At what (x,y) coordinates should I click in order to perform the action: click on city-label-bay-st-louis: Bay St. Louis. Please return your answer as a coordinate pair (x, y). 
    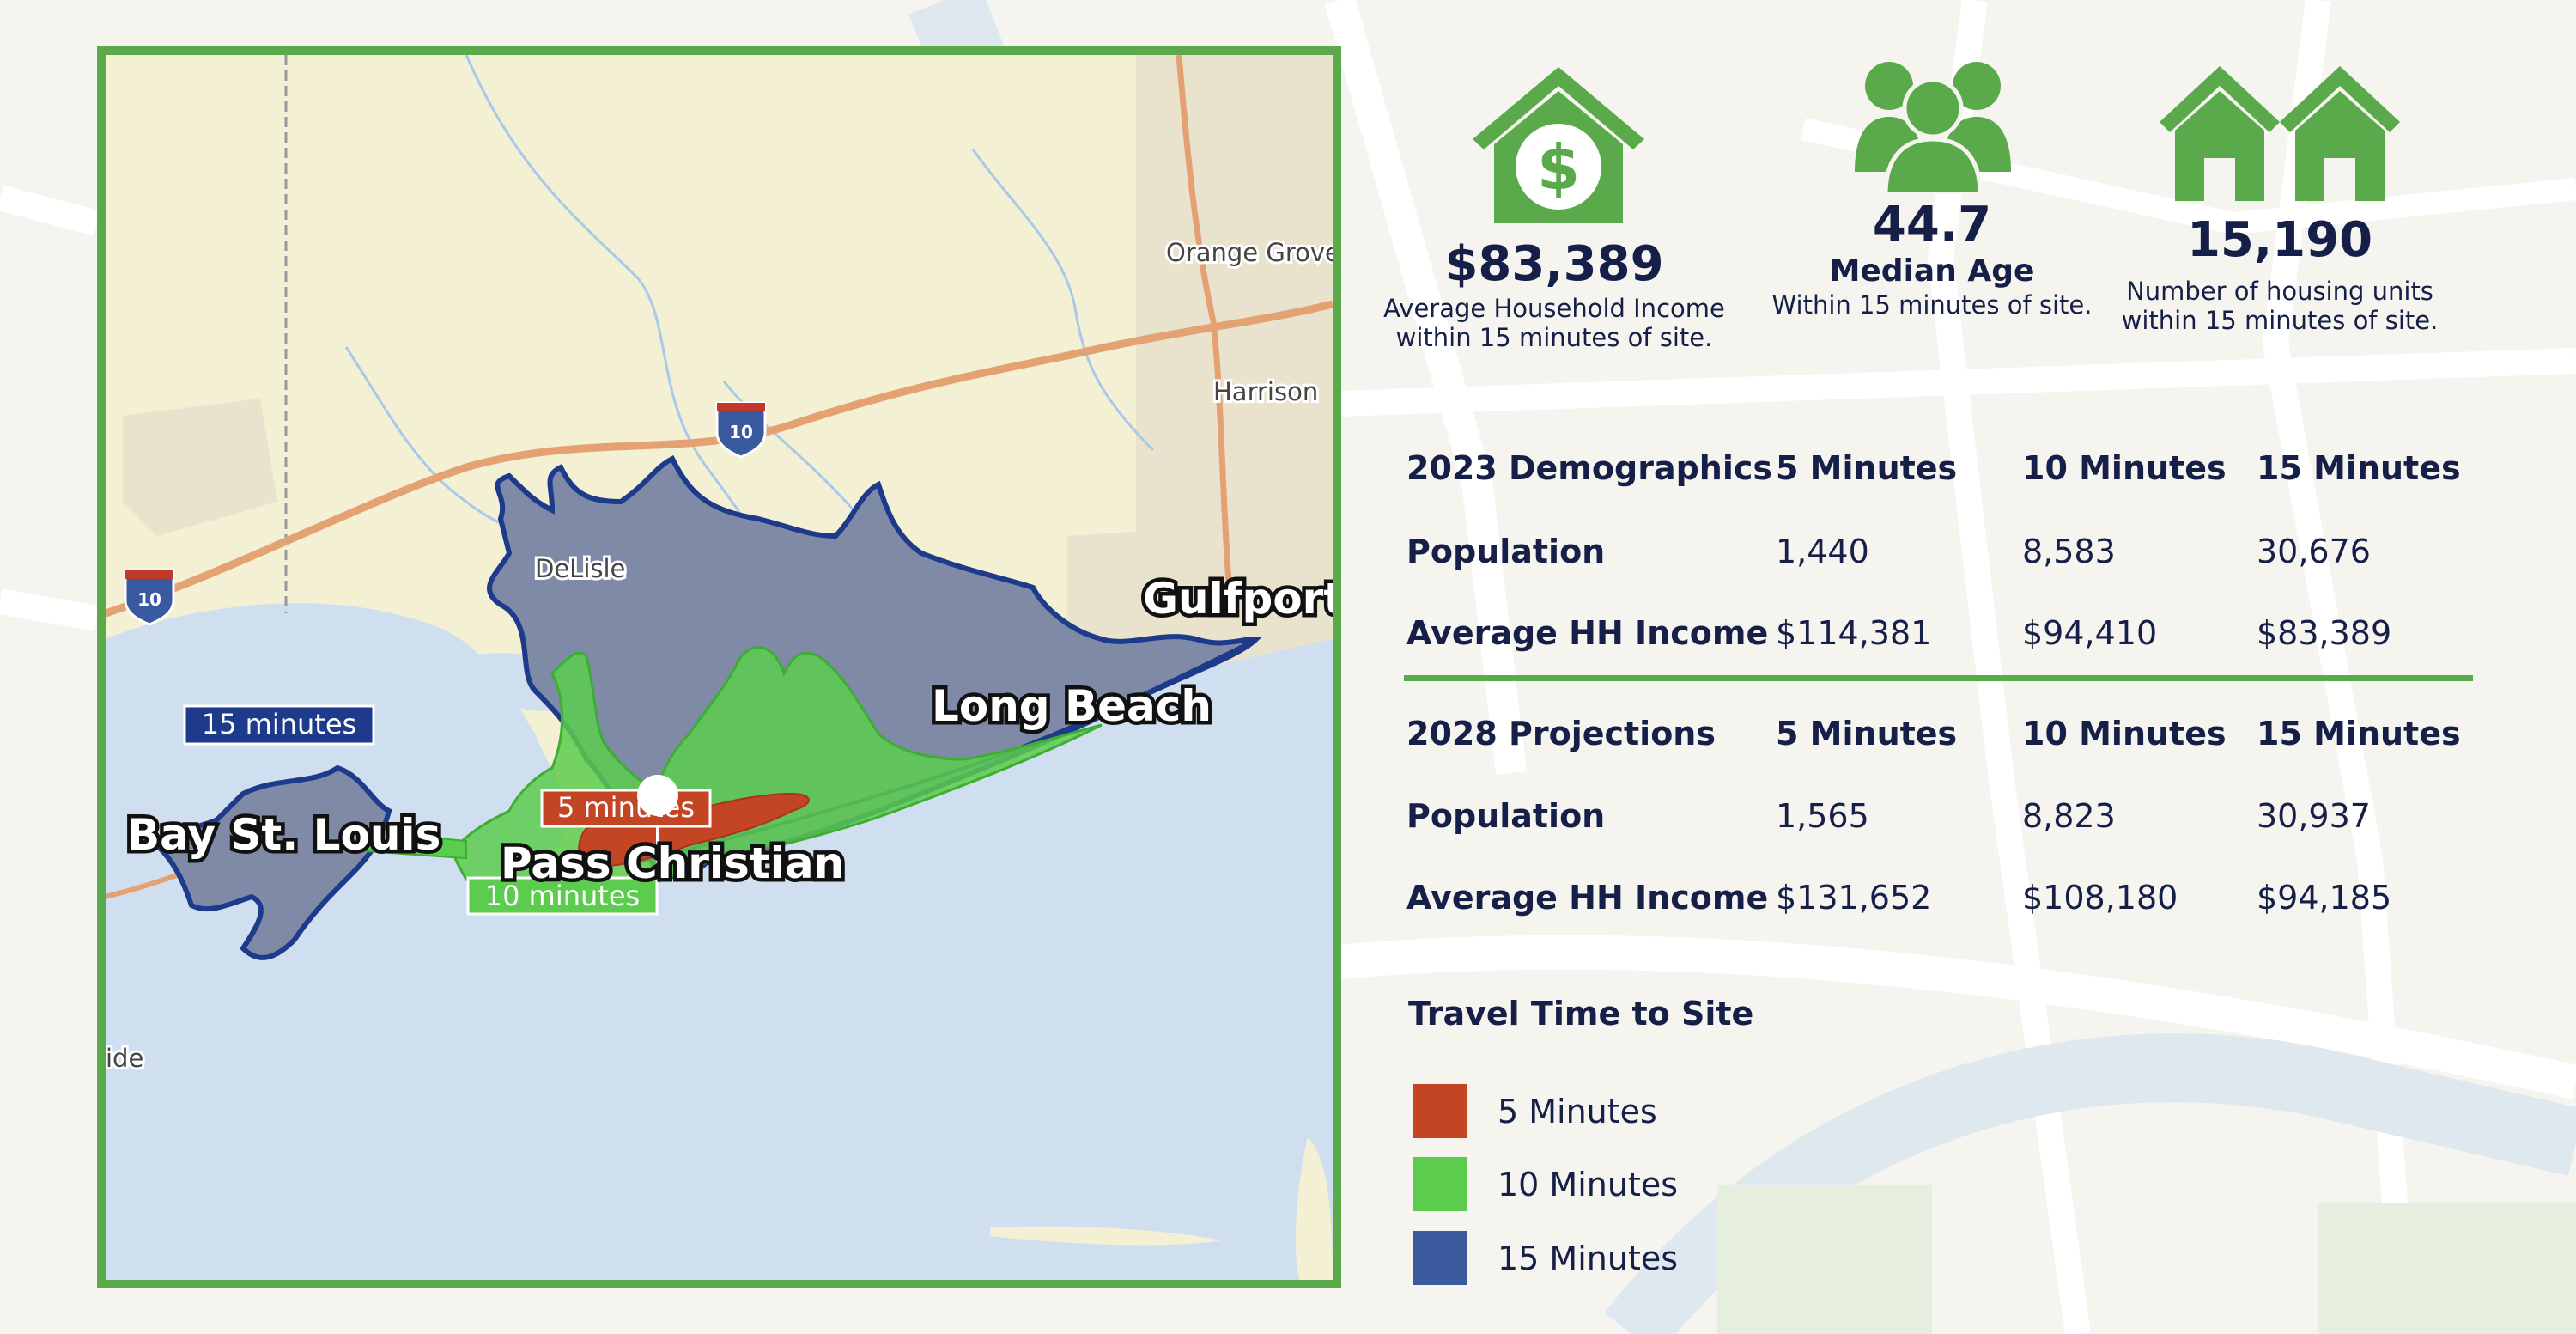
    Looking at the image, I should click on (283, 835).